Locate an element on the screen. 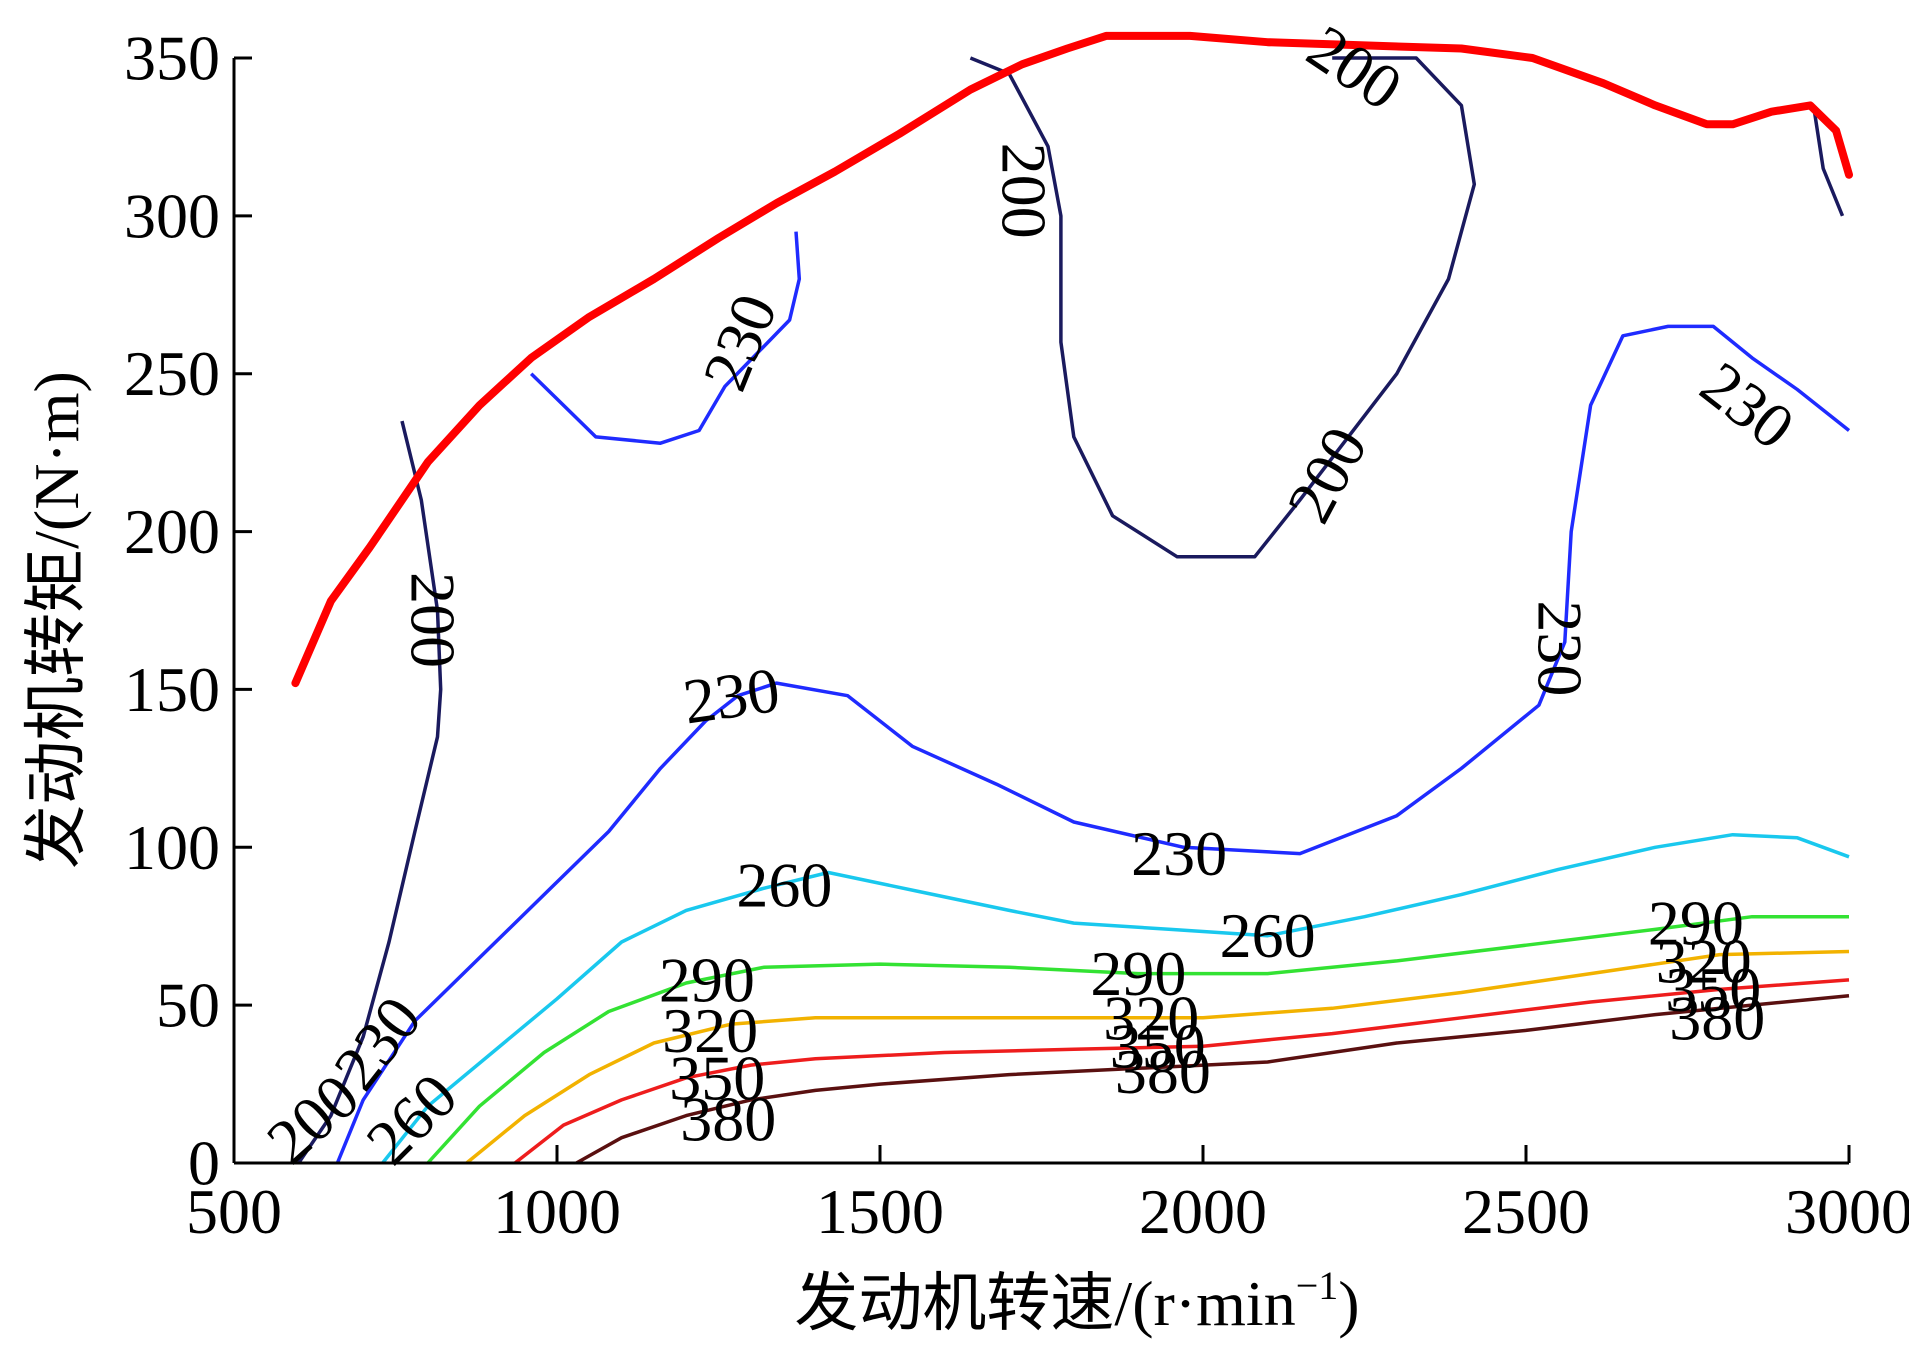 The width and height of the screenshot is (1909, 1358). contour-label-380-1: 380 is located at coordinates (1163, 1071).